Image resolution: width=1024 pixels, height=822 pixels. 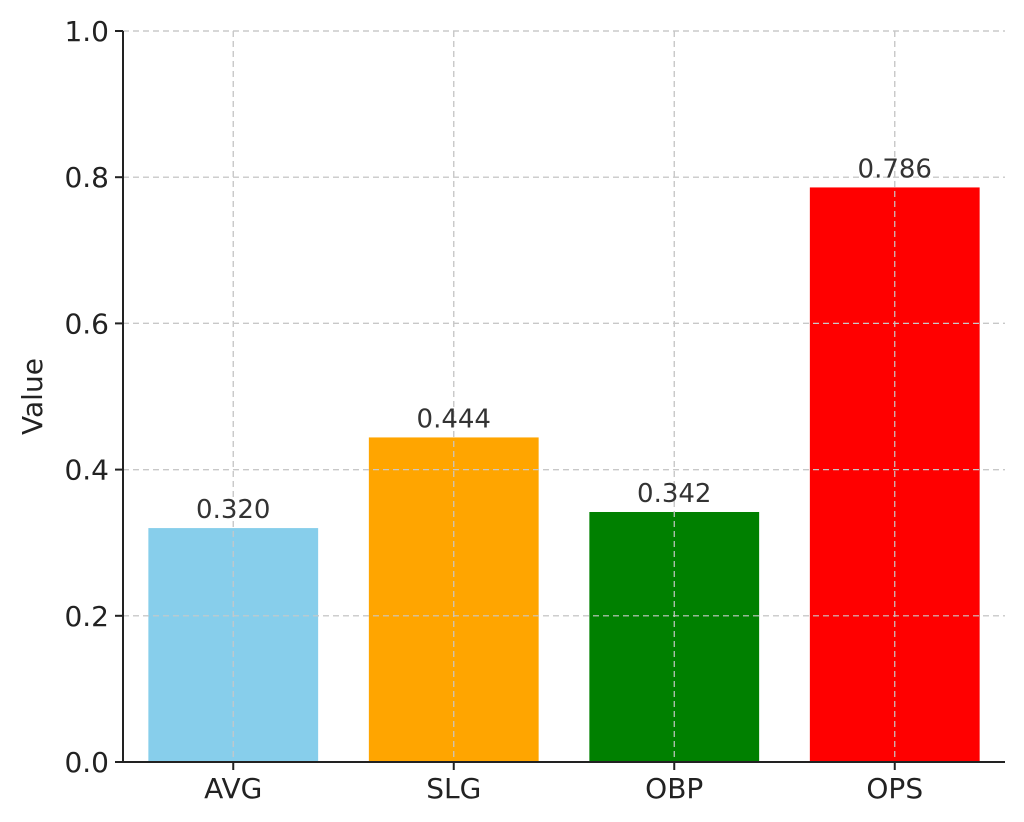 I want to click on y-tick-label: 0.2, so click(x=86, y=616).